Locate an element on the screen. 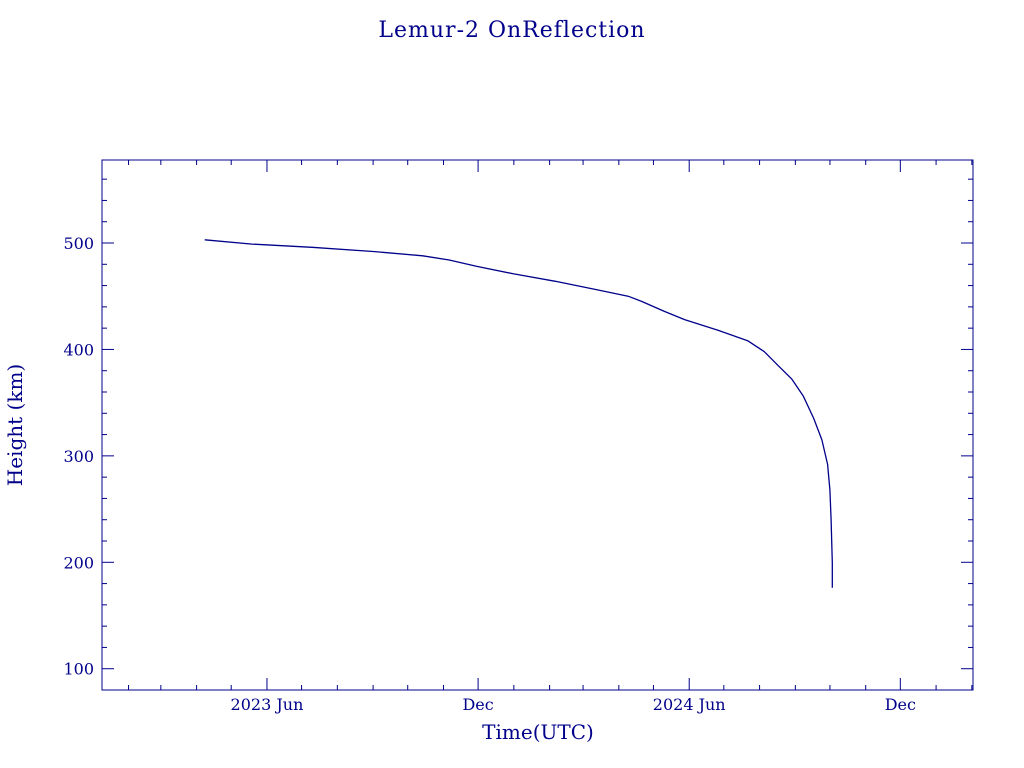 This screenshot has height=768, width=1024. x-tick-label: 2023 Jun is located at coordinates (267, 704).